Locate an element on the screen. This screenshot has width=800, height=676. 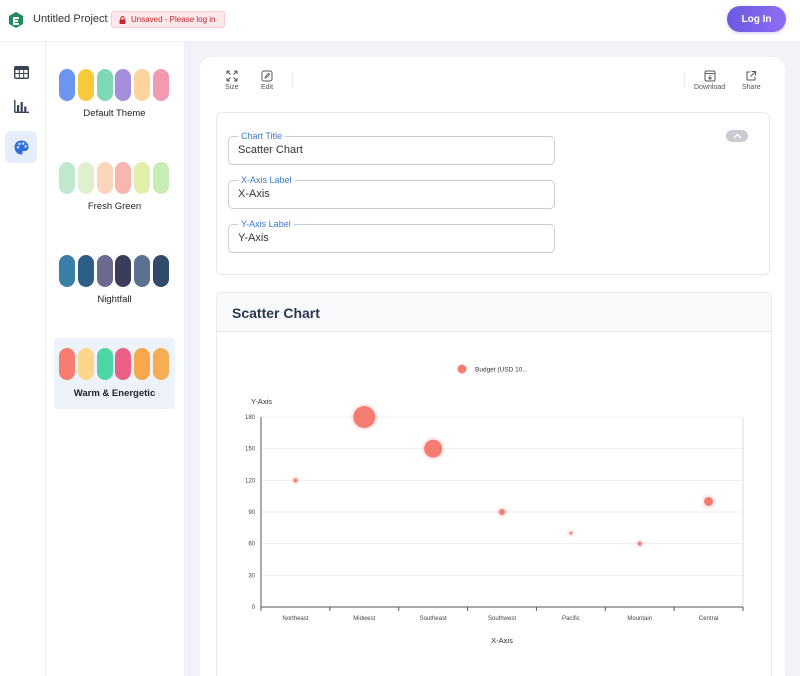
y-axis-label-field: Y-Axis Label Y-Axis is located at coordinates (391, 235).